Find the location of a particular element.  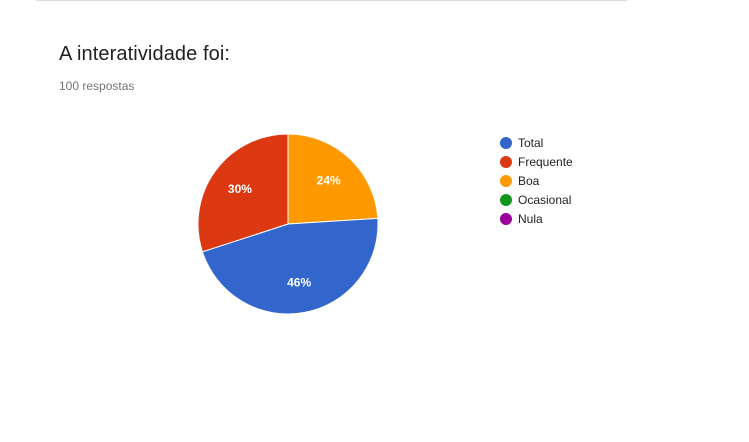

legend-label: Ocasional is located at coordinates (545, 199).